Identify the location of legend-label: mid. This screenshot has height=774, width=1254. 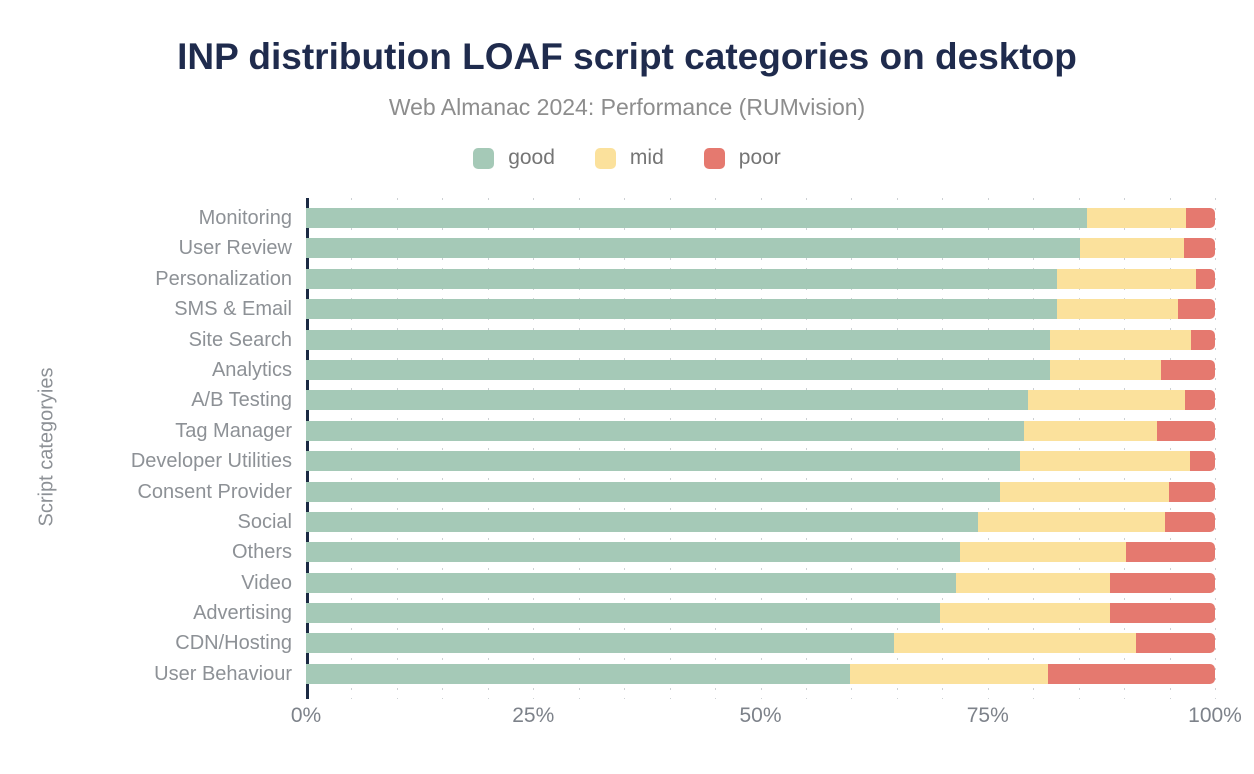
(646, 157).